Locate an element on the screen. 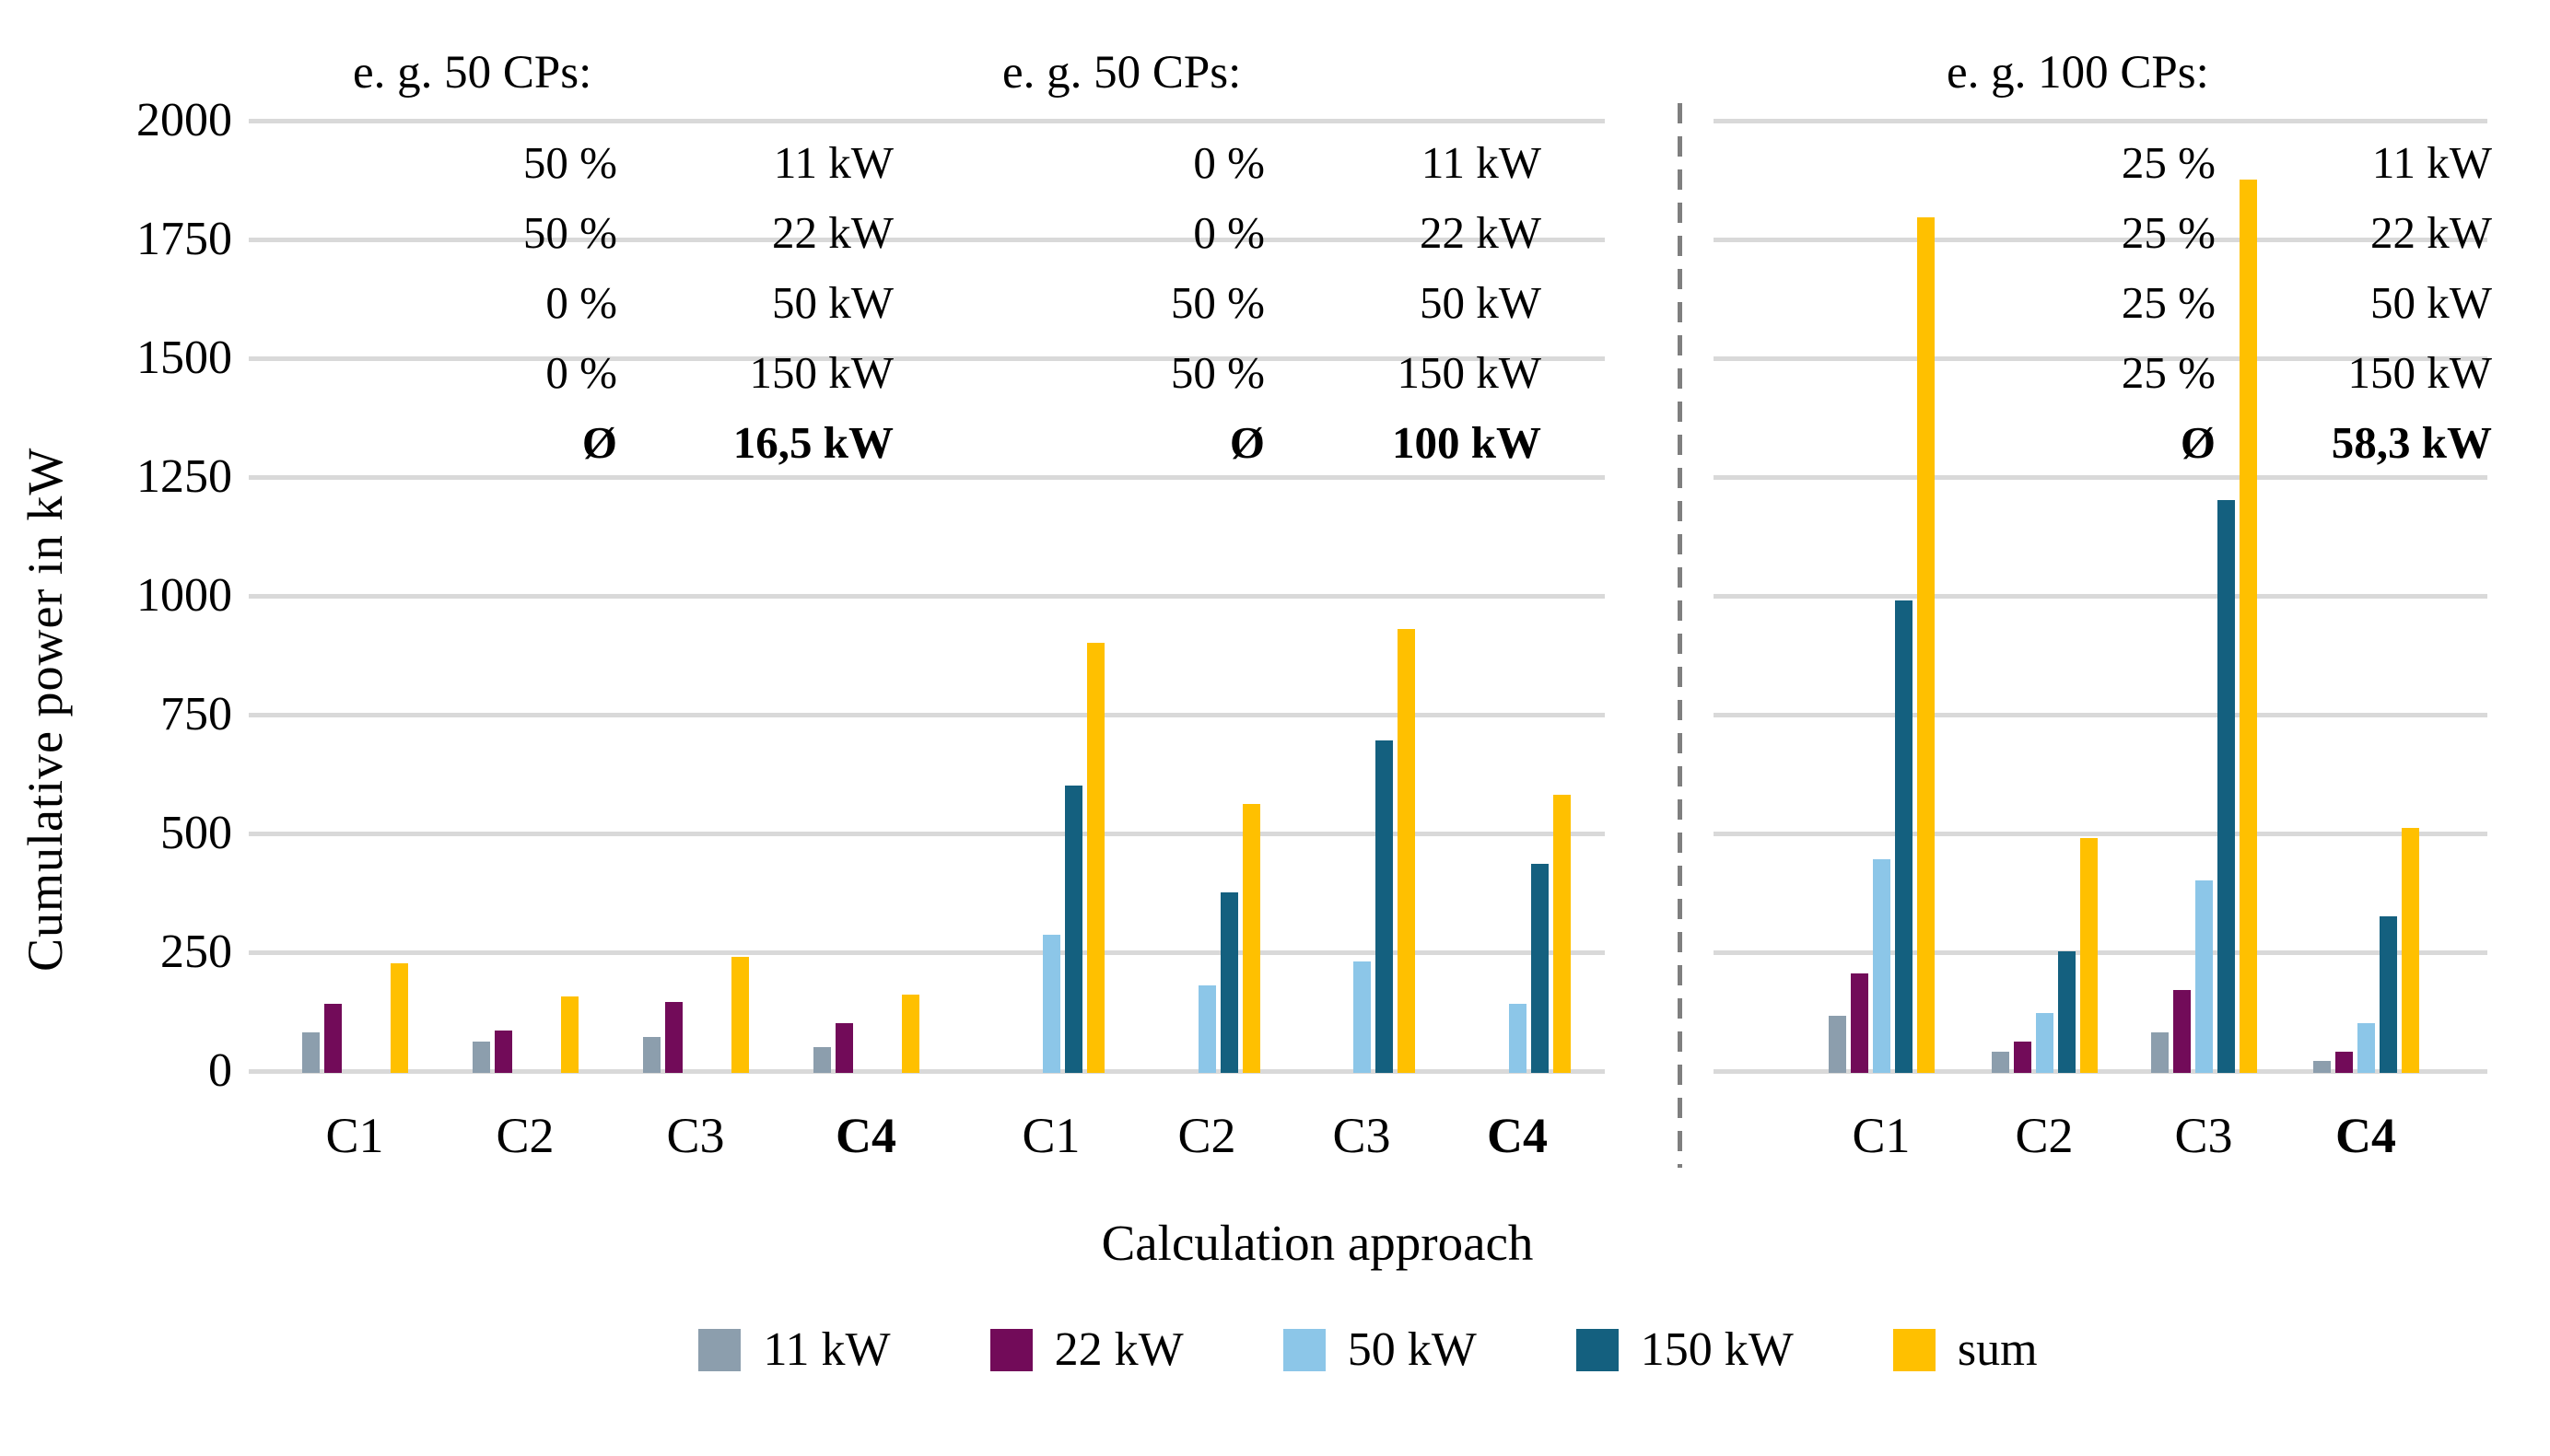 Image resolution: width=2550 pixels, height=1456 pixels. x-category-panel2-C2: C2 is located at coordinates (1206, 1135).